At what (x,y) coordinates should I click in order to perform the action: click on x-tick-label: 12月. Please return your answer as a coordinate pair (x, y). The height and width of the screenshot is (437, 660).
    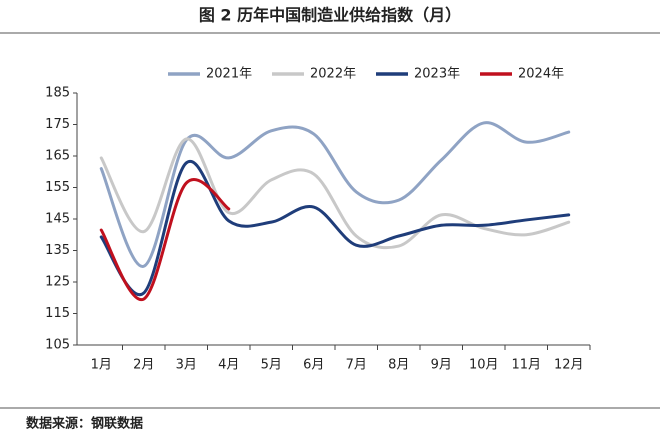
    Looking at the image, I should click on (569, 365).